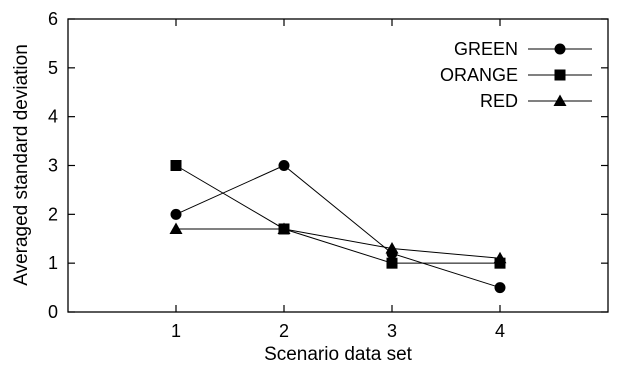 The image size is (621, 367). Describe the element at coordinates (486, 49) in the screenshot. I see `legend-label-green: GREEN` at that location.